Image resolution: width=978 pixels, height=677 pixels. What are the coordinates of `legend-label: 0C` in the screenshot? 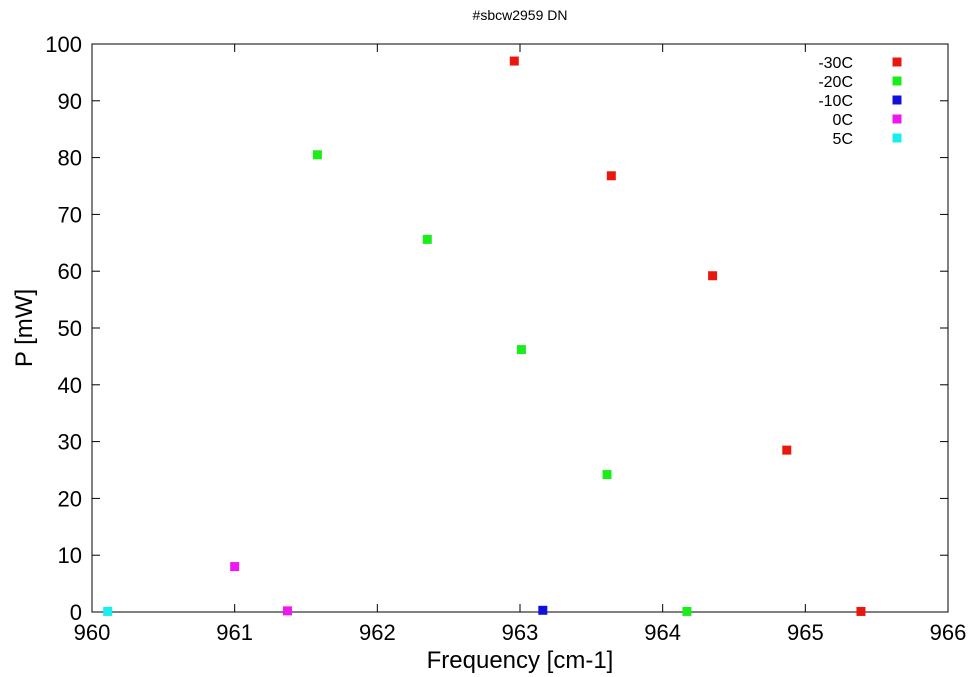 It's located at (843, 120).